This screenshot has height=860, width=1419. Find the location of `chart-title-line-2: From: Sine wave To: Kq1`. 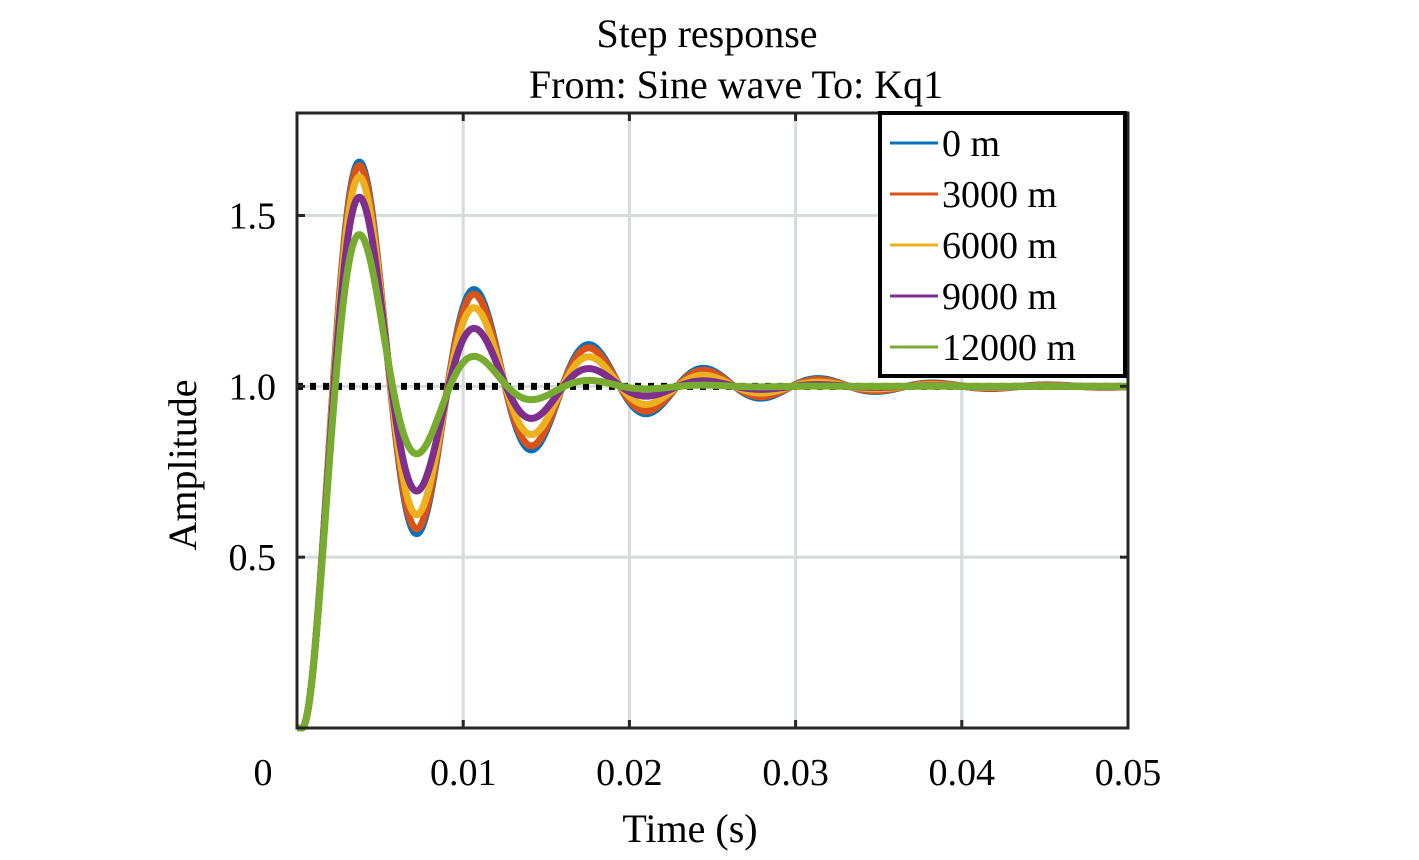

chart-title-line-2: From: Sine wave To: Kq1 is located at coordinates (736, 84).